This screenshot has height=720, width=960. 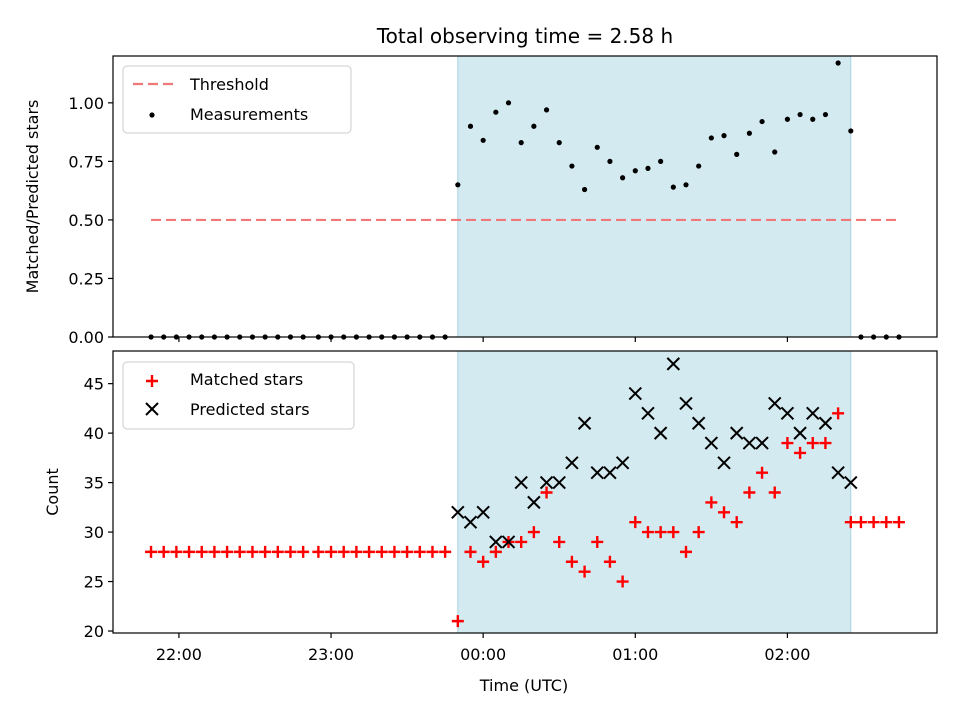 I want to click on bottom-y-tick-label: 20, so click(x=94, y=631).